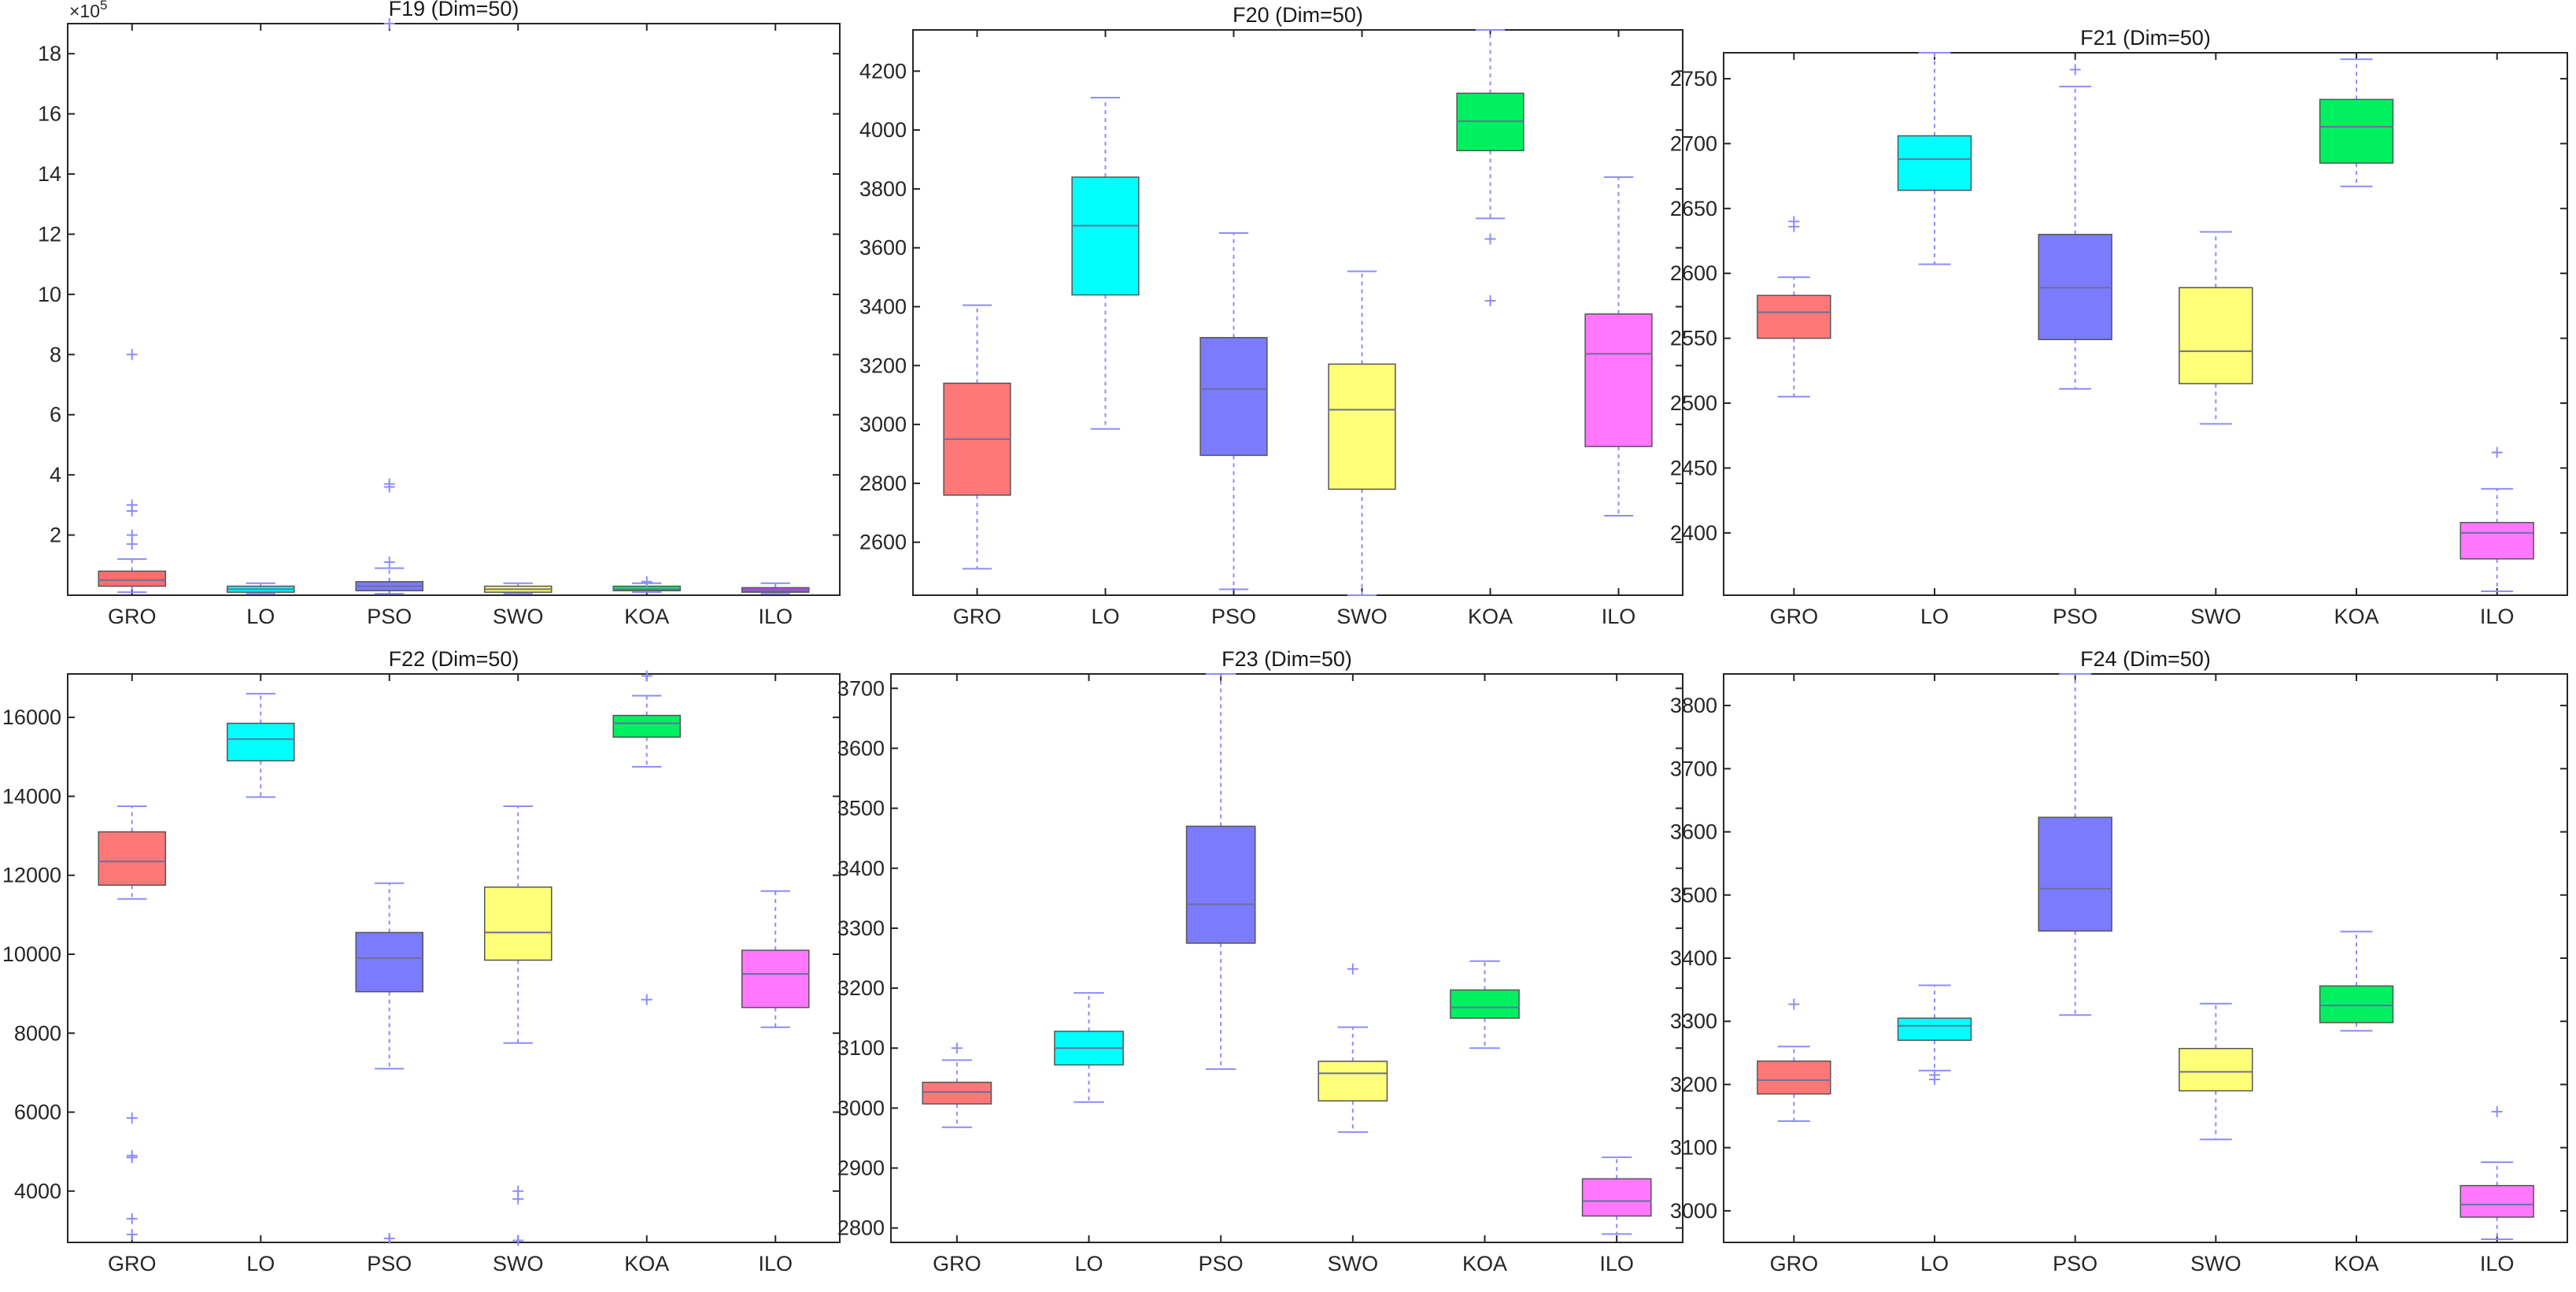 The width and height of the screenshot is (2576, 1292). I want to click on panel-f23-ytick-label: 3600, so click(861, 748).